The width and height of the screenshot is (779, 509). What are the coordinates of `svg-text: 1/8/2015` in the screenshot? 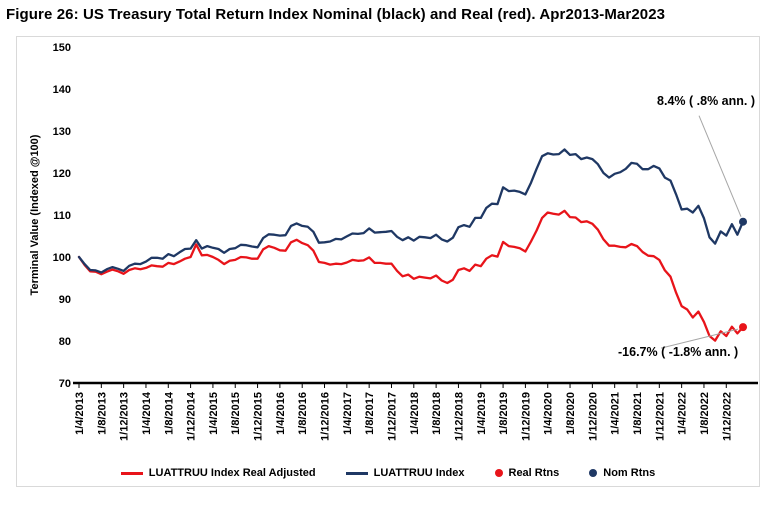 It's located at (236, 413).